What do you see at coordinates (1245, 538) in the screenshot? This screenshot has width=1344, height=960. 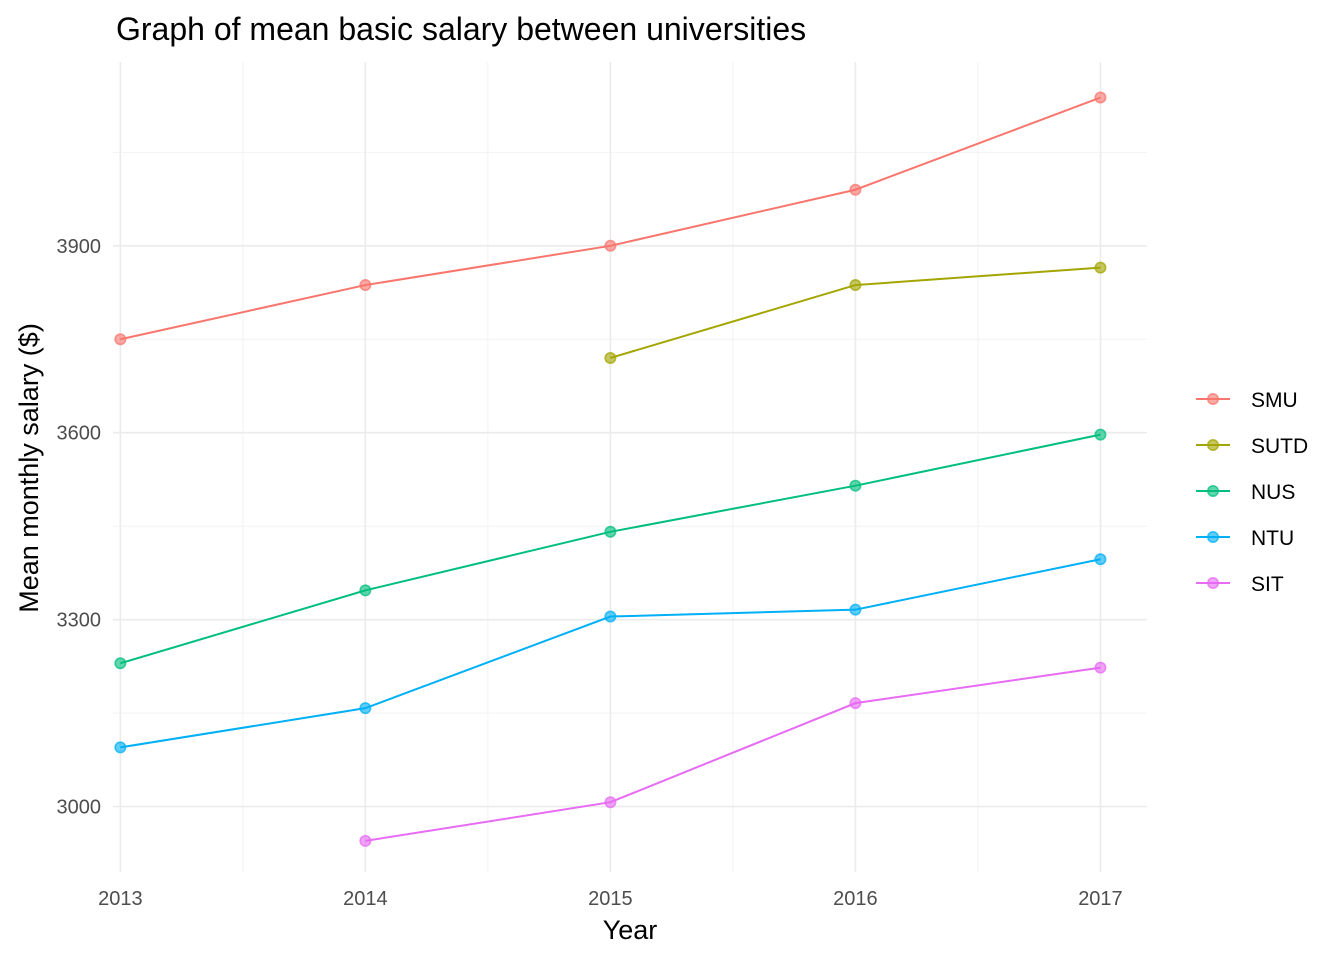 I see `legend-item-ntu: NTU` at bounding box center [1245, 538].